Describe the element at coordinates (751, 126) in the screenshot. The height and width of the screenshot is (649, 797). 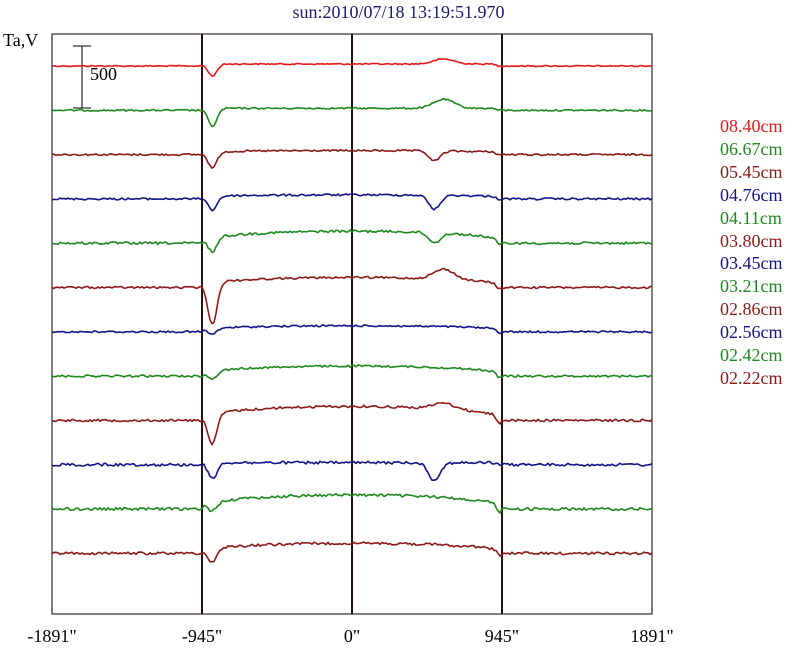
I see `legend-entry-0: 08.40cm` at that location.